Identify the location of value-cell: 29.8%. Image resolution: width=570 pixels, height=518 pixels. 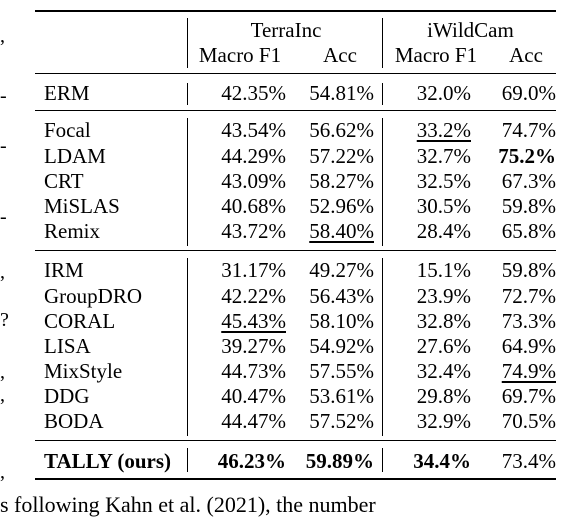
(443, 396).